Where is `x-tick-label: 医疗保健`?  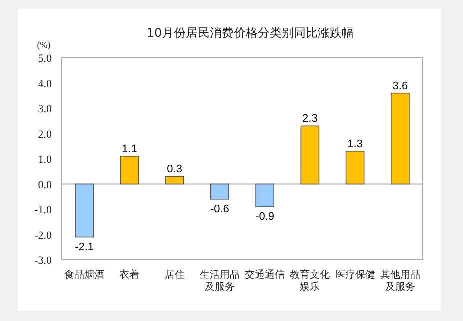 x-tick-label: 医疗保健 is located at coordinates (355, 275).